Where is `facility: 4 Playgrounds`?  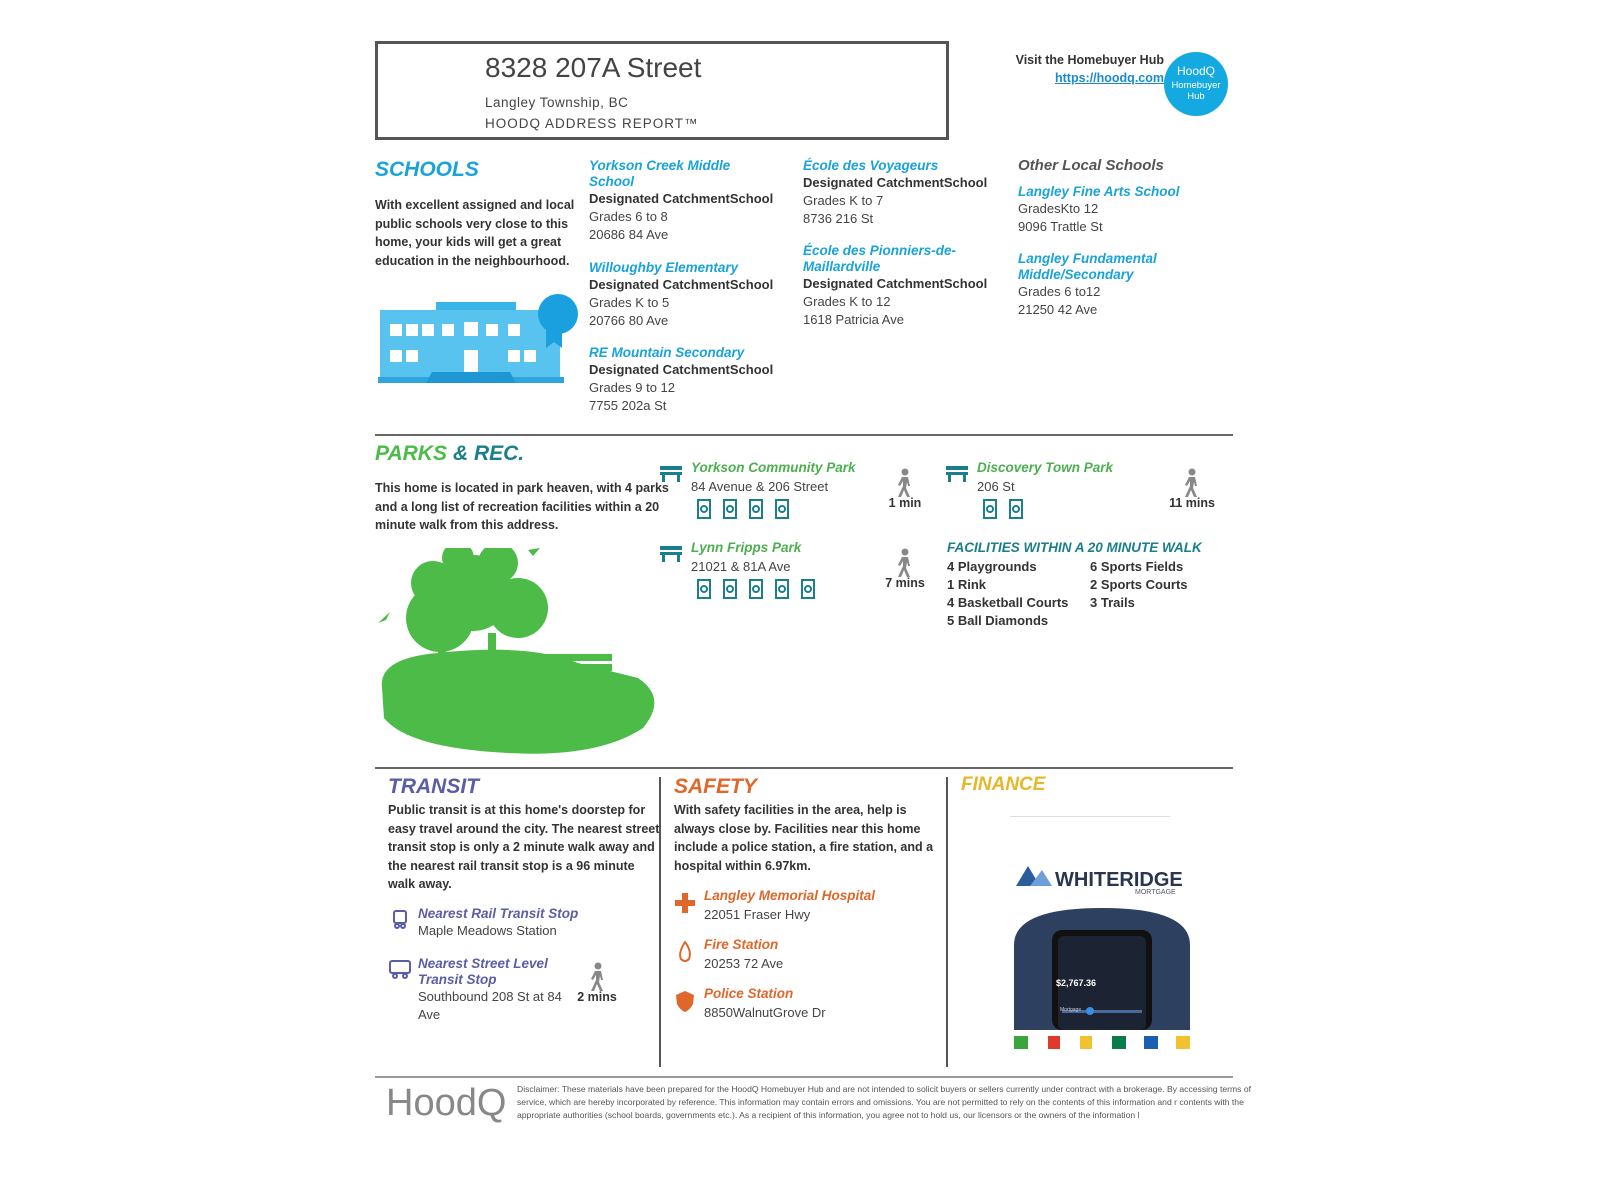 facility: 4 Playgrounds is located at coordinates (992, 566).